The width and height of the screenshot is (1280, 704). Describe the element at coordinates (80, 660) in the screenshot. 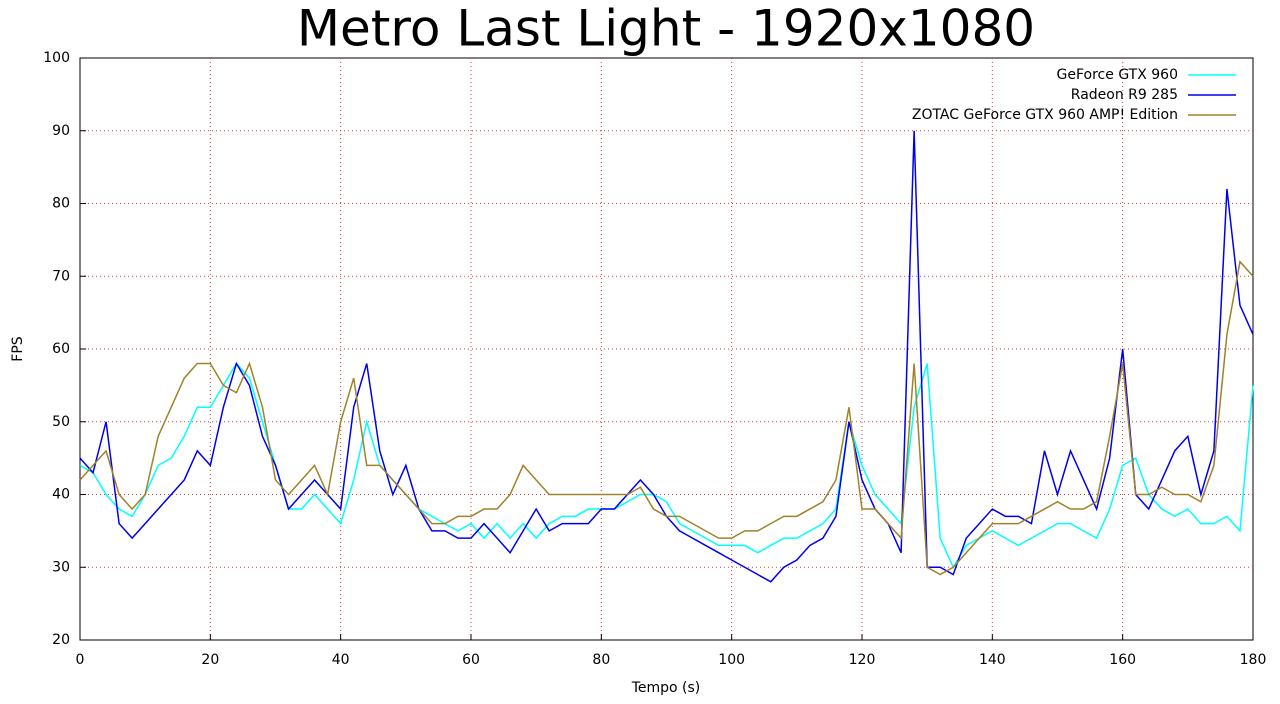

I see `x-tick-label: 0` at that location.